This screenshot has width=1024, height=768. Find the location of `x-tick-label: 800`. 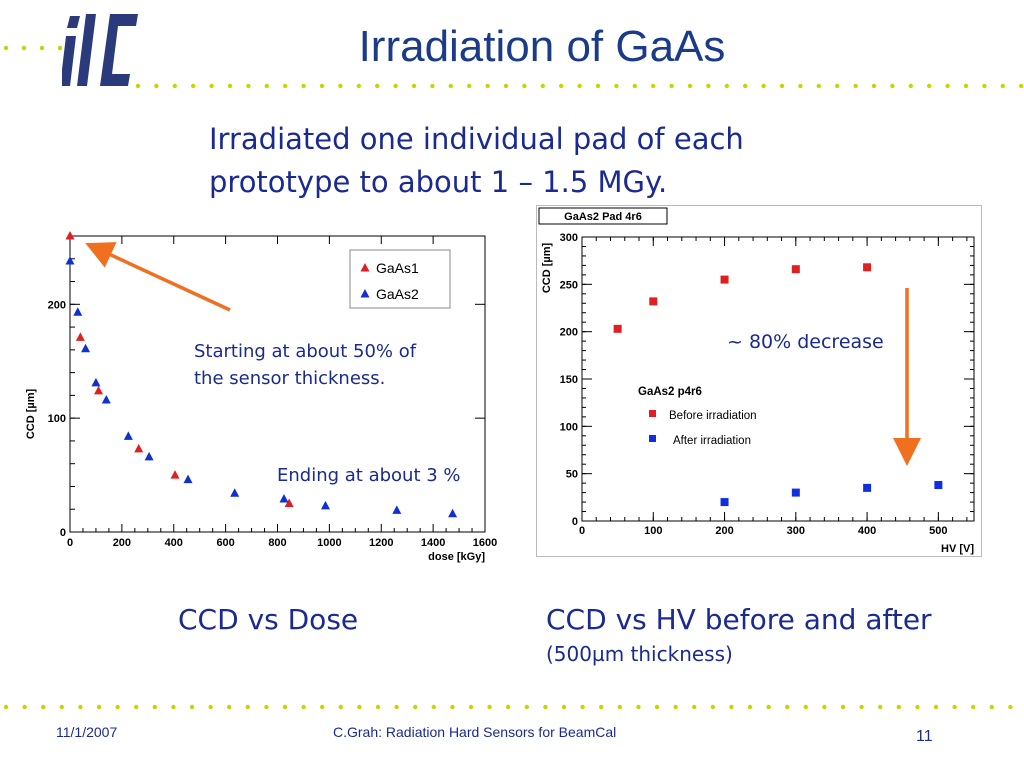

x-tick-label: 800 is located at coordinates (277, 543).